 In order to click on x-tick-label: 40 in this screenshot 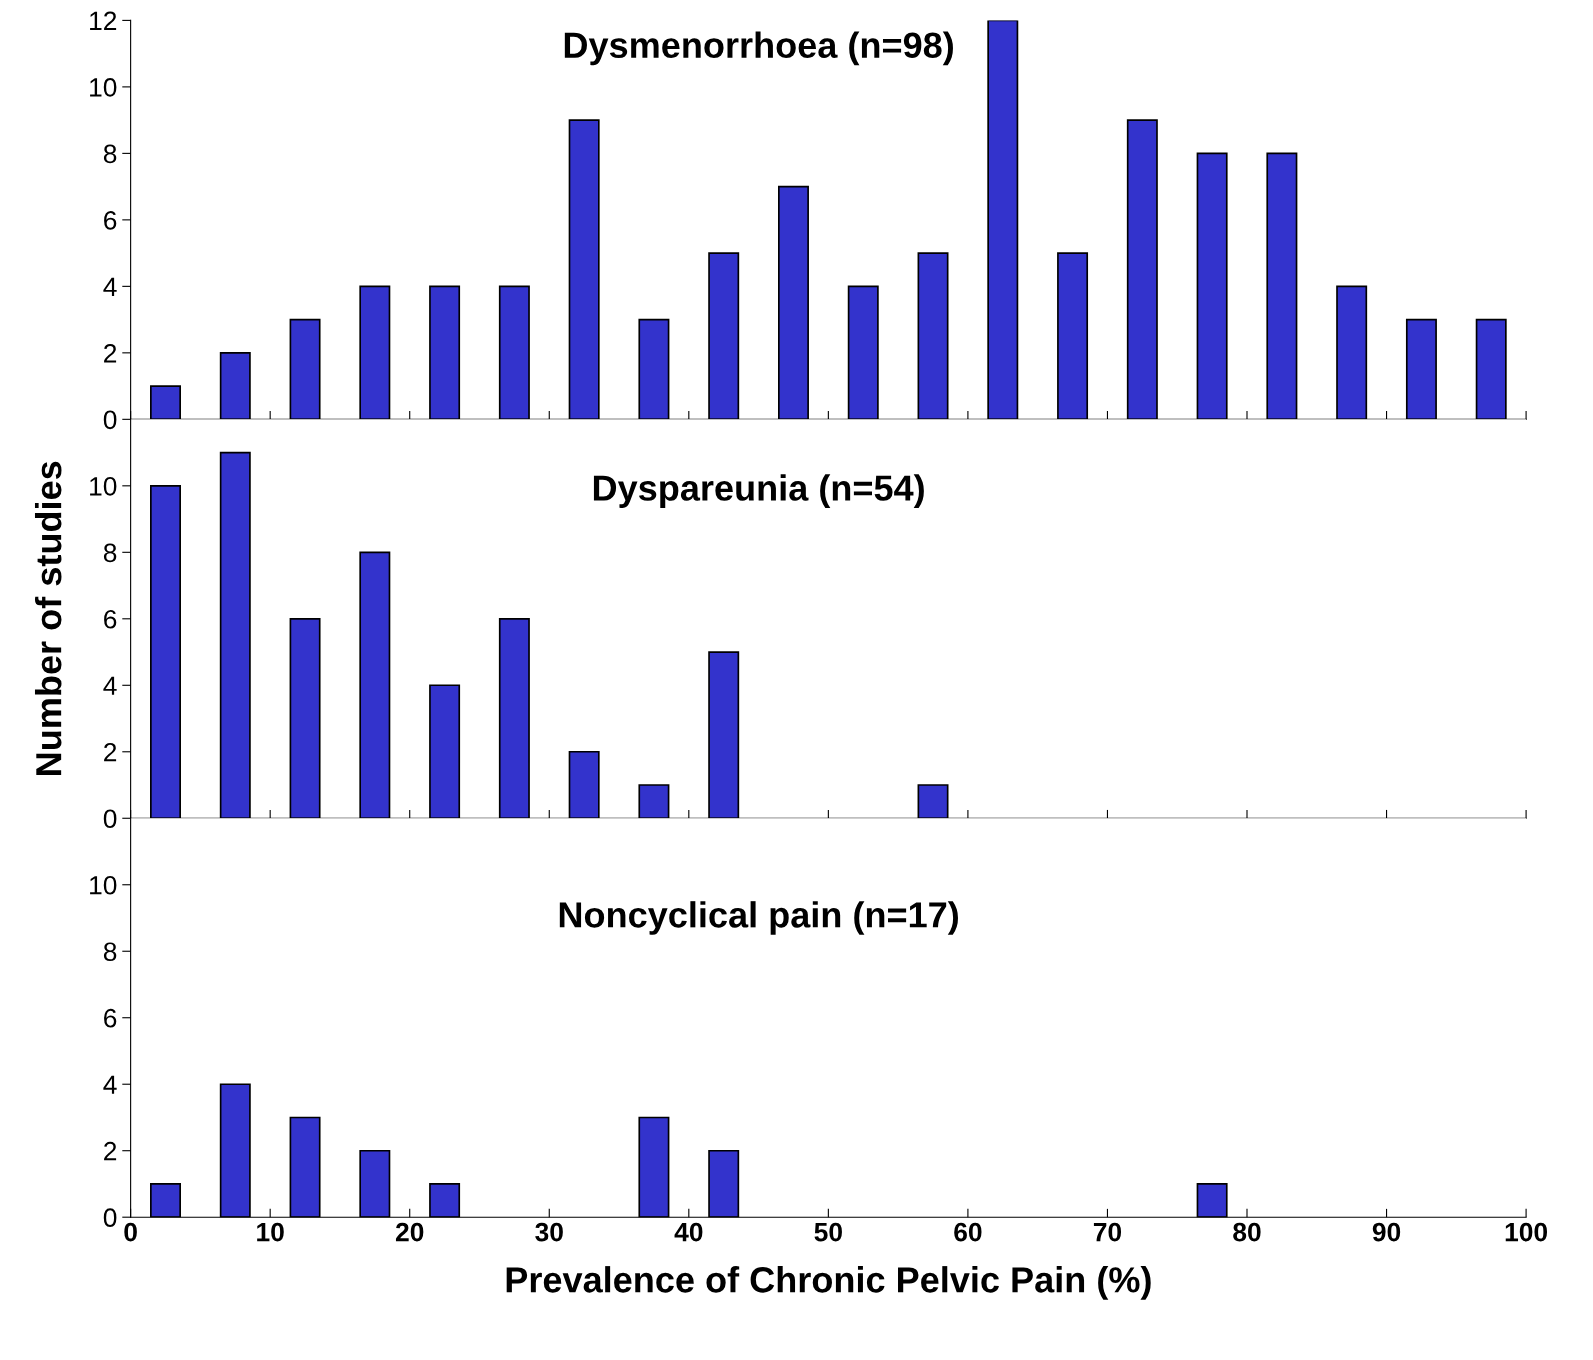, I will do `click(688, 1232)`.